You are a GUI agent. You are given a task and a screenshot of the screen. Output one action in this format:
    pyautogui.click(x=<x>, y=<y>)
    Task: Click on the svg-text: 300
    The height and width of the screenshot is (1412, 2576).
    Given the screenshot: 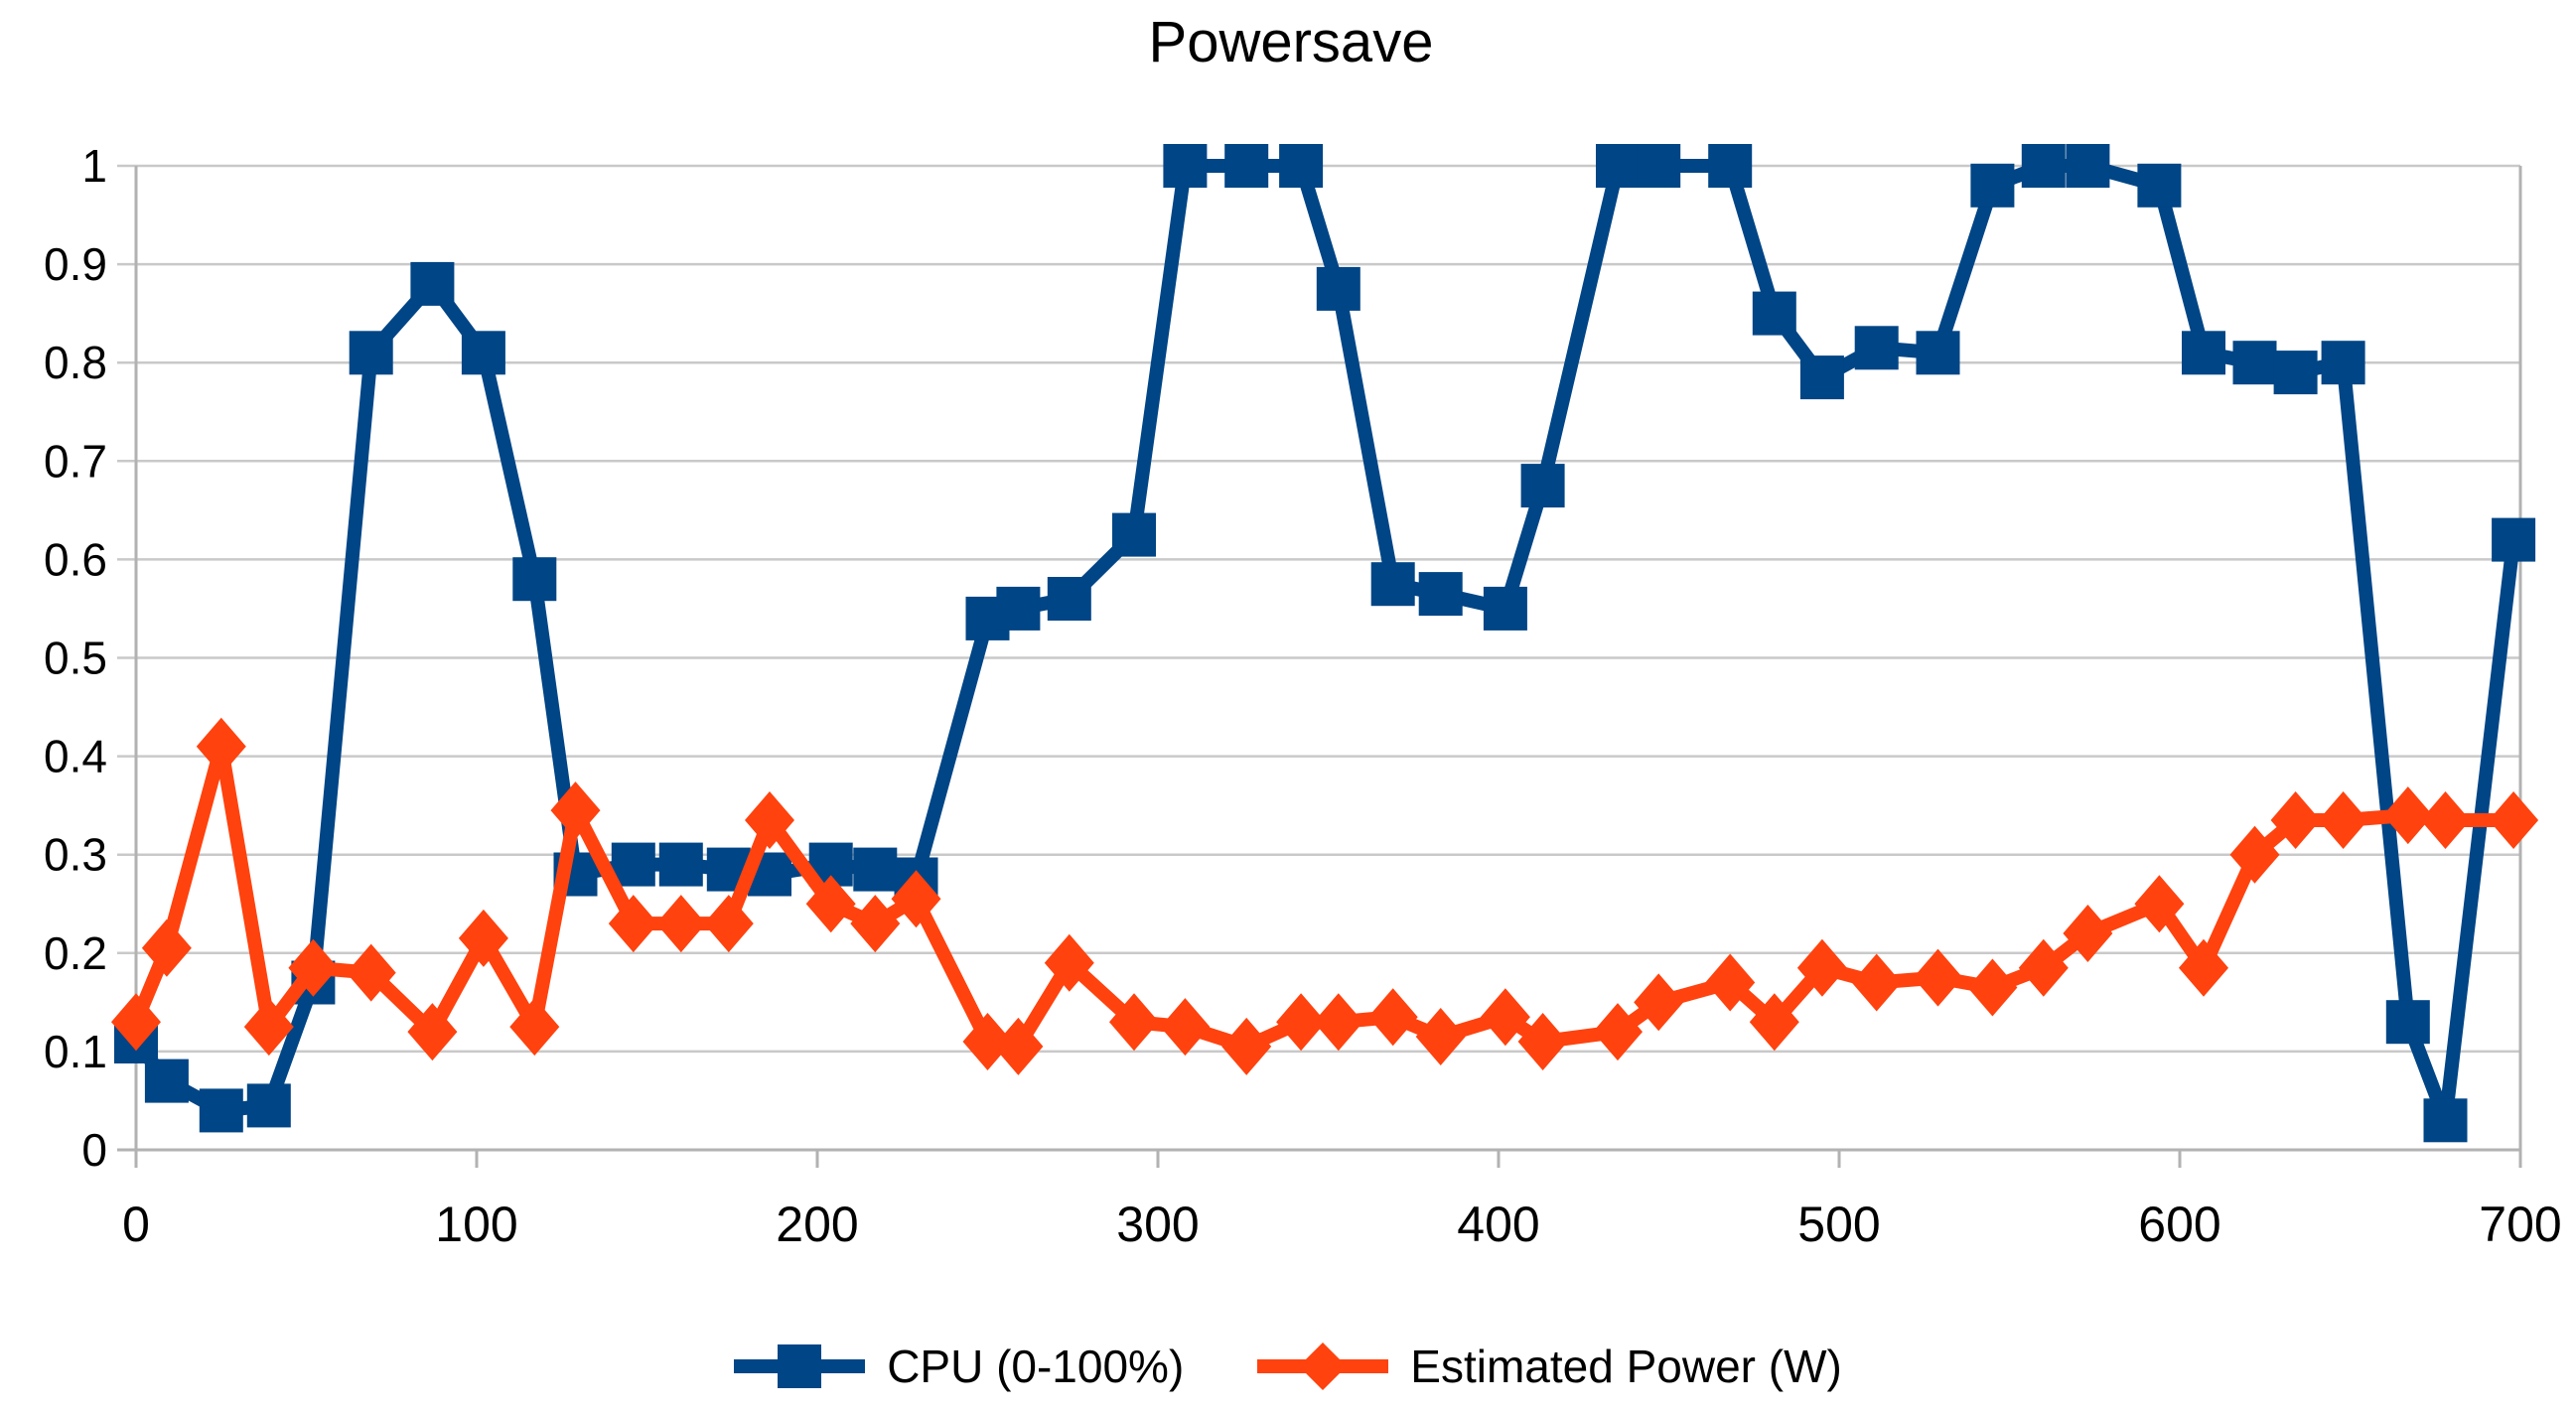 What is the action you would take?
    pyautogui.click(x=1158, y=1224)
    